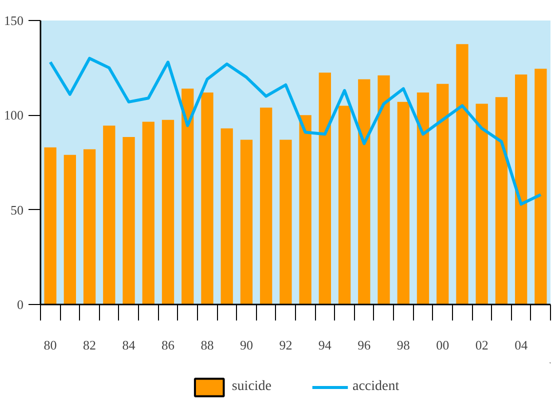  What do you see at coordinates (376, 387) in the screenshot?
I see `legend-label: accident` at bounding box center [376, 387].